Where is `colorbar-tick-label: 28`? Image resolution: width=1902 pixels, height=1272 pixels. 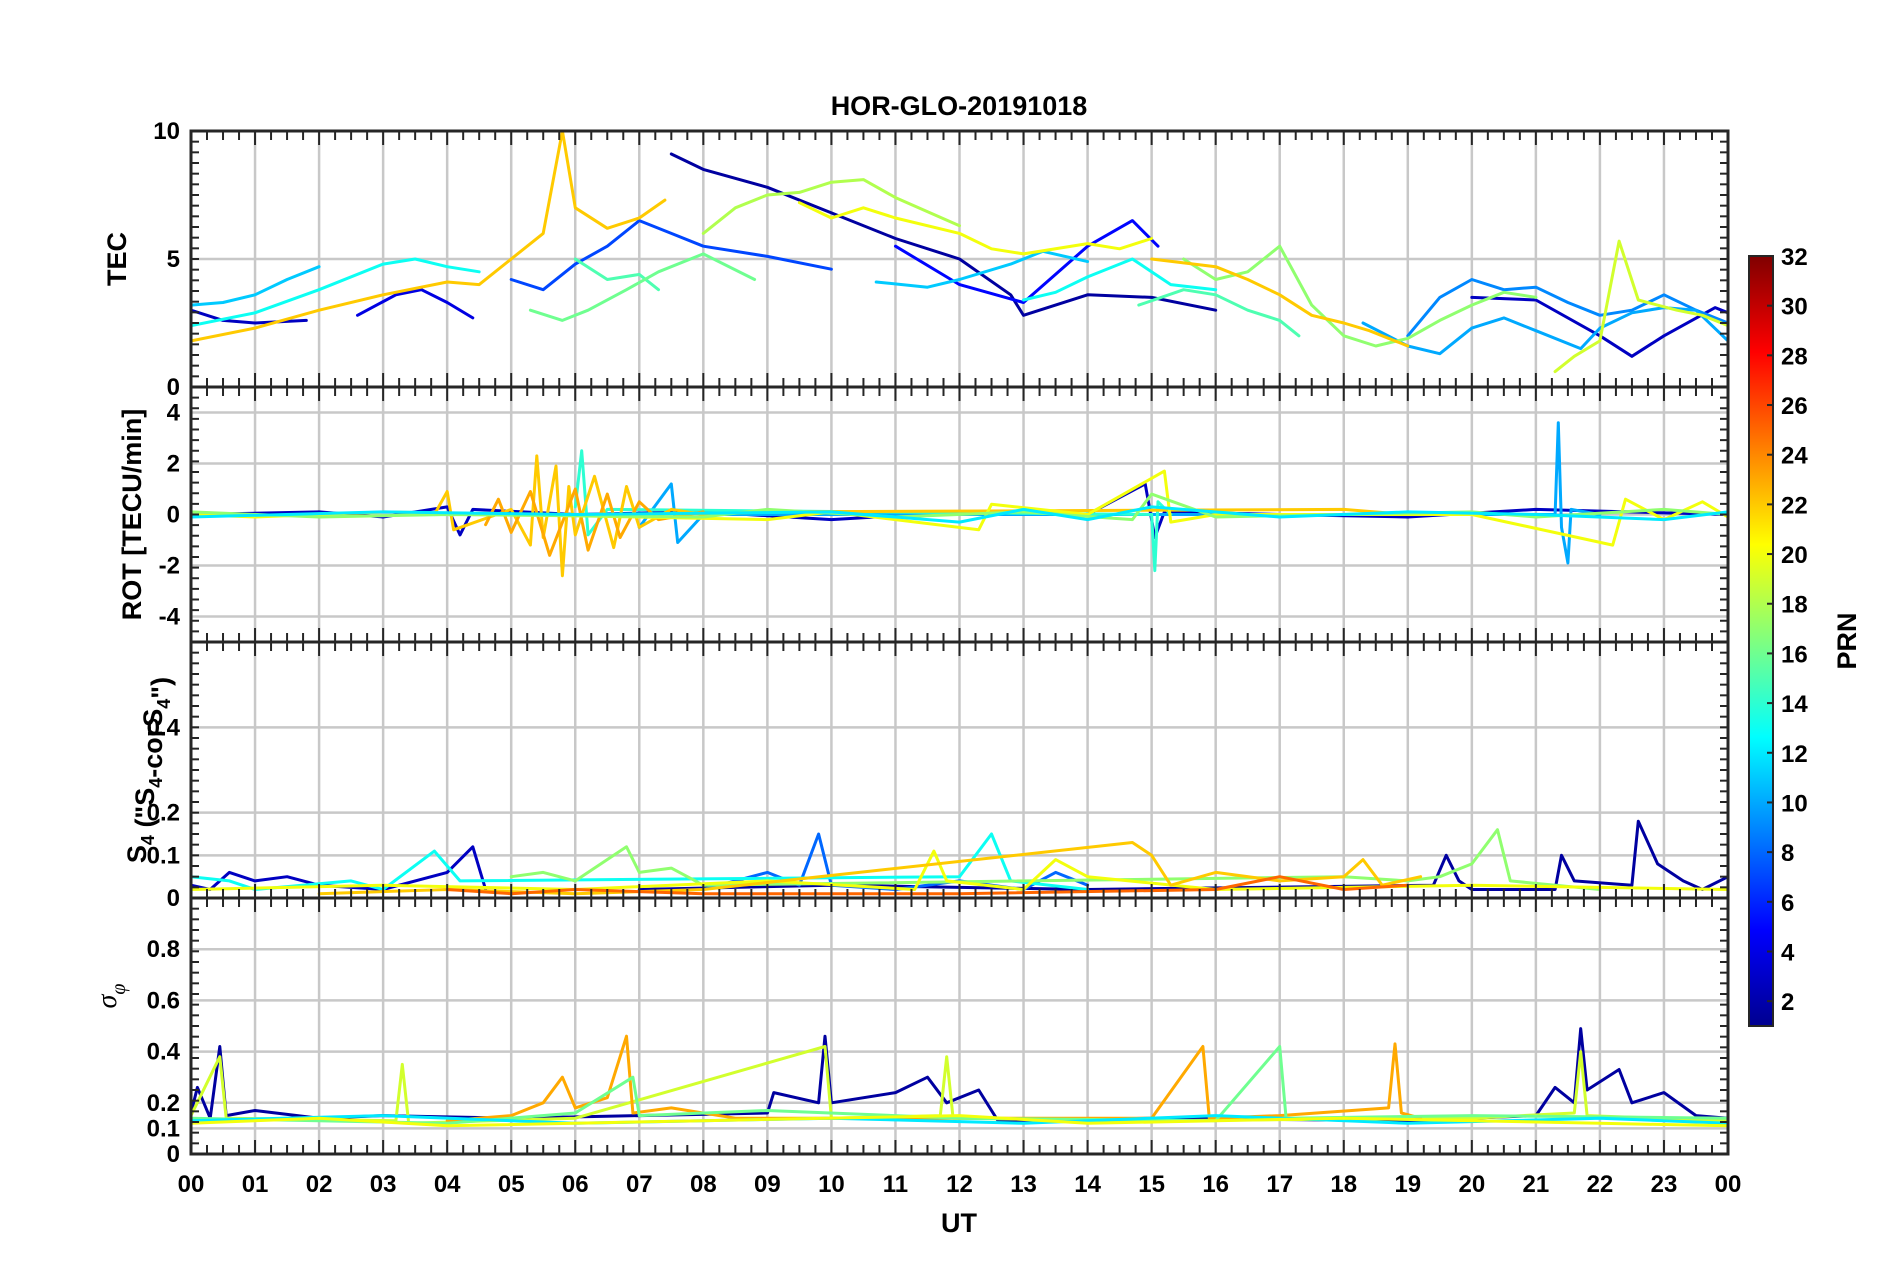
colorbar-tick-label: 28 is located at coordinates (1794, 356).